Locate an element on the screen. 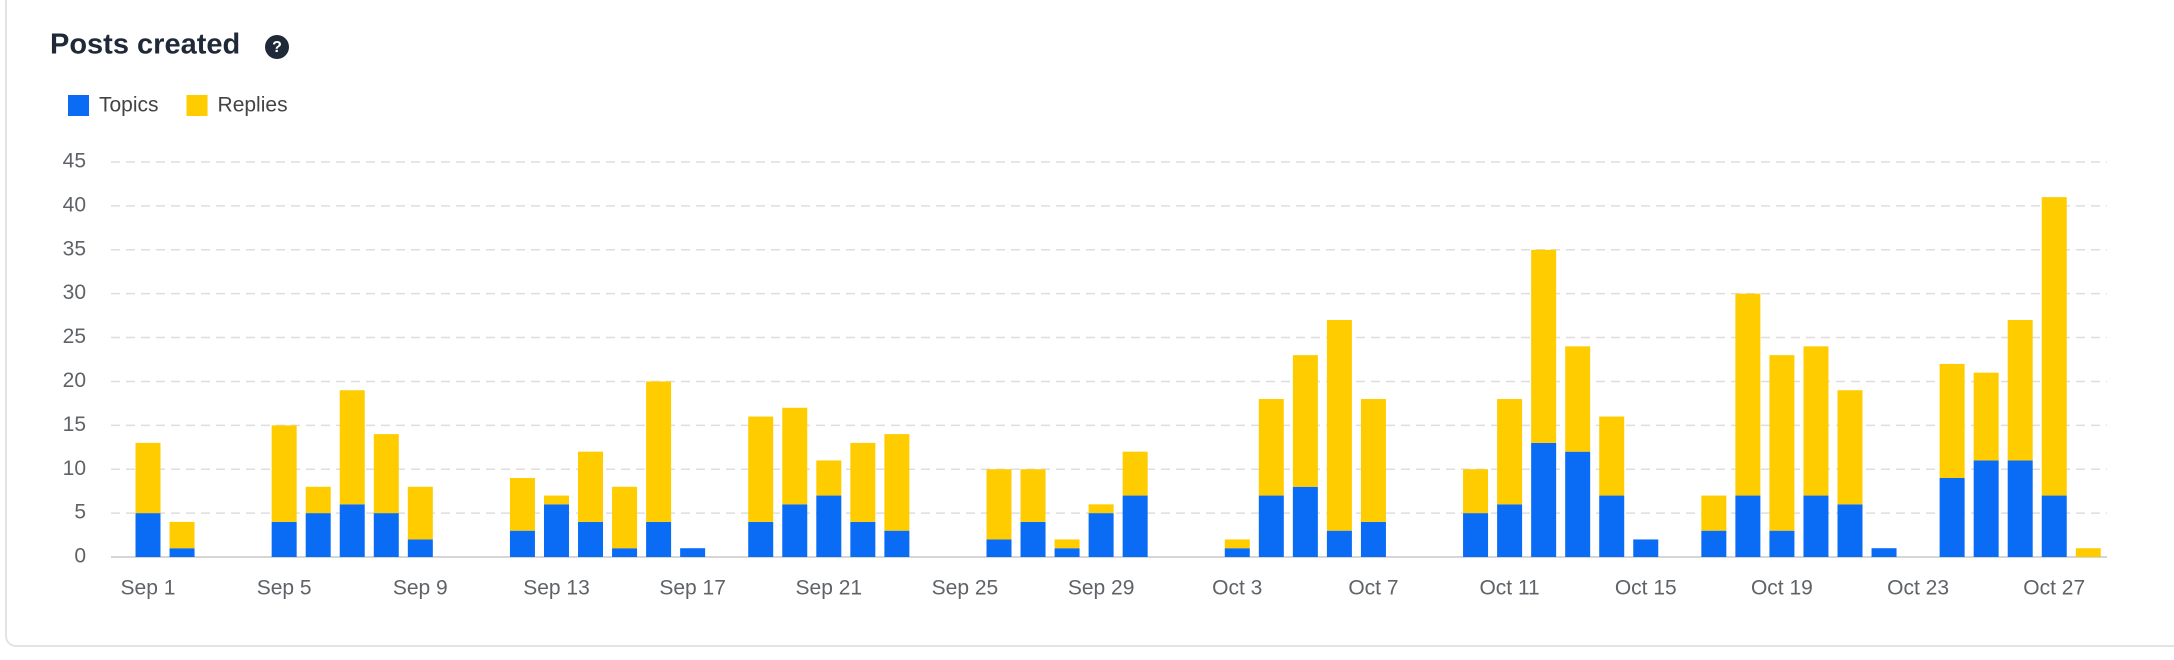 The height and width of the screenshot is (660, 2174). y-tick-label: 30 is located at coordinates (74, 292).